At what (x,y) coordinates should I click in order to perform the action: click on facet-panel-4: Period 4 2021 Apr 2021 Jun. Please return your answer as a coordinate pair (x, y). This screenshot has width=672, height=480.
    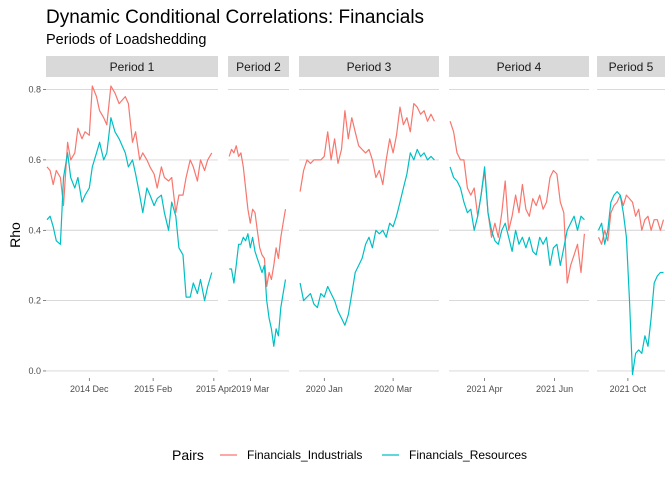
    Looking at the image, I should click on (519, 225).